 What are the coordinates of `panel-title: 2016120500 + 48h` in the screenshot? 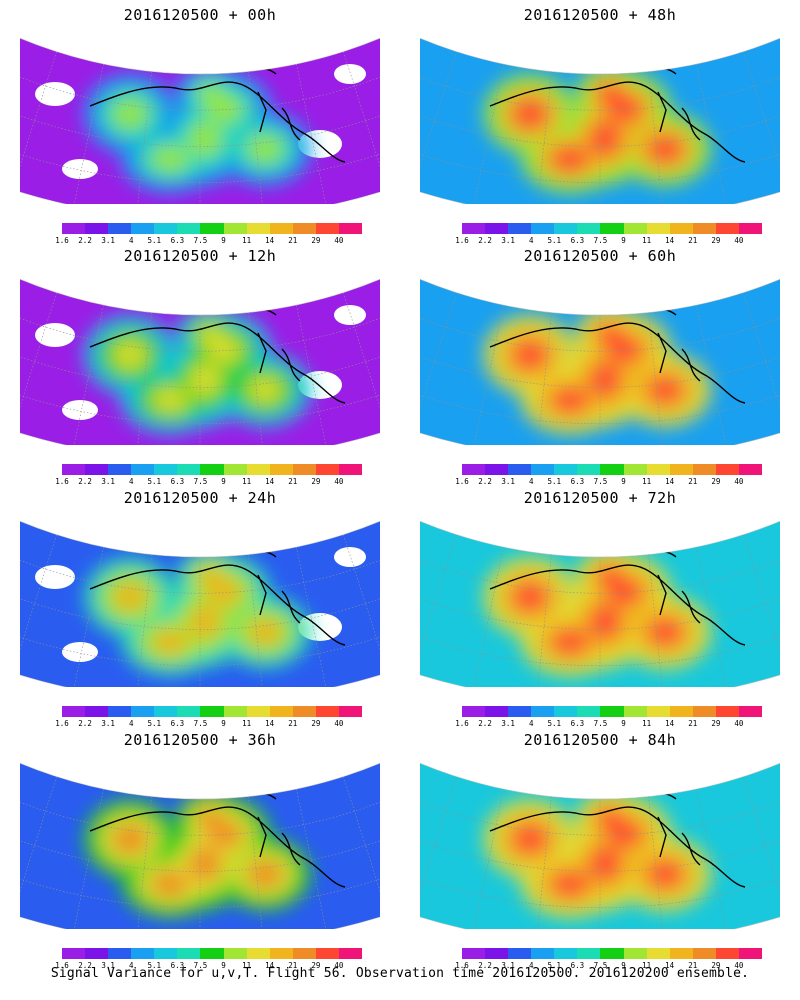 It's located at (600, 15).